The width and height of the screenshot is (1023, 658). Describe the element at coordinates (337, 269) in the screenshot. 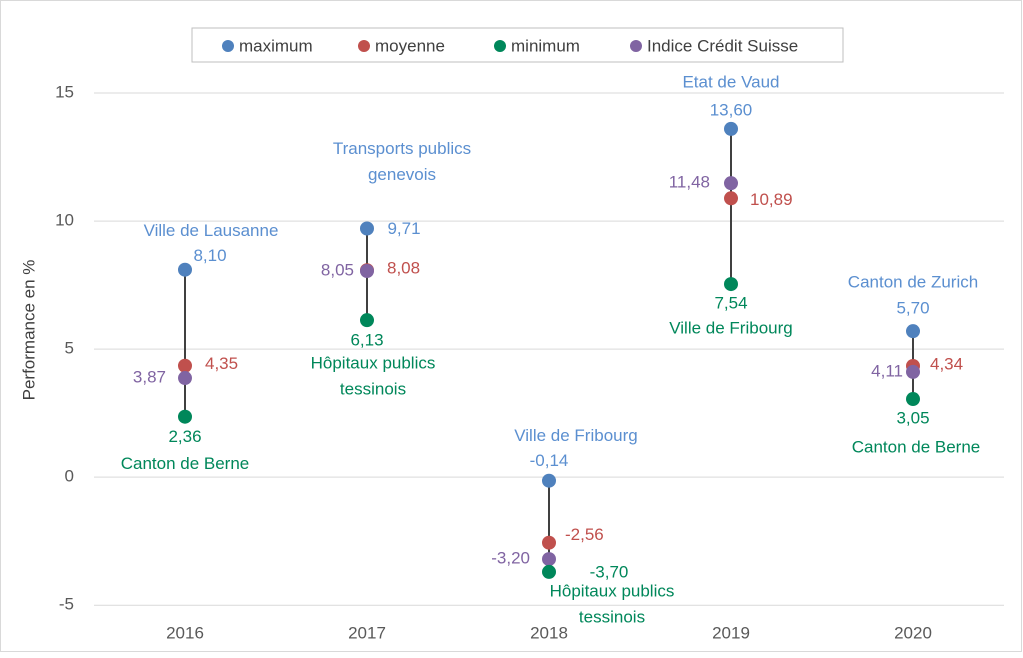

I see `value-label: 8,05` at that location.